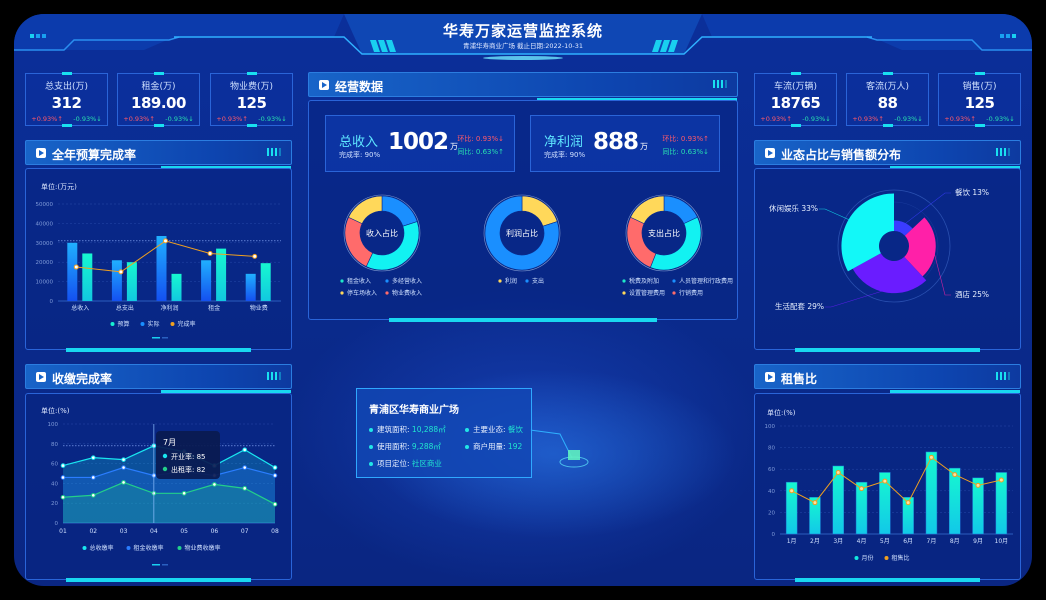 This screenshot has height=600, width=1046. I want to click on tooltip-marker, so click(165, 456).